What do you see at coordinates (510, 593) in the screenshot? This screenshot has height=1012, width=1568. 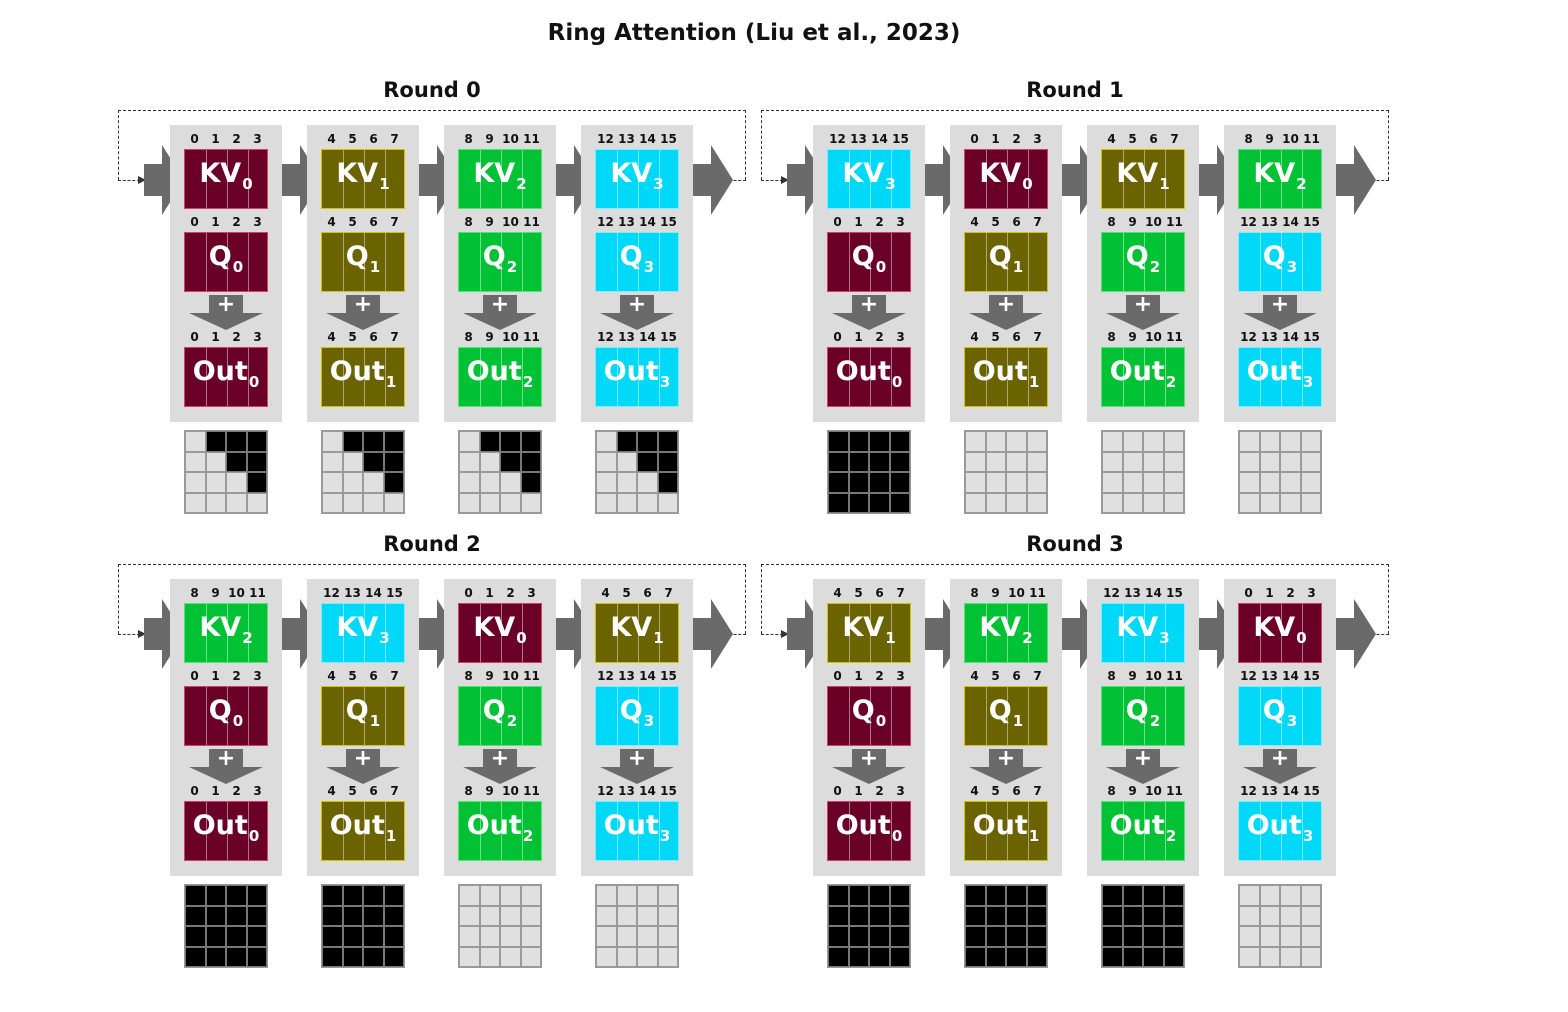 I see `index-label: 2` at bounding box center [510, 593].